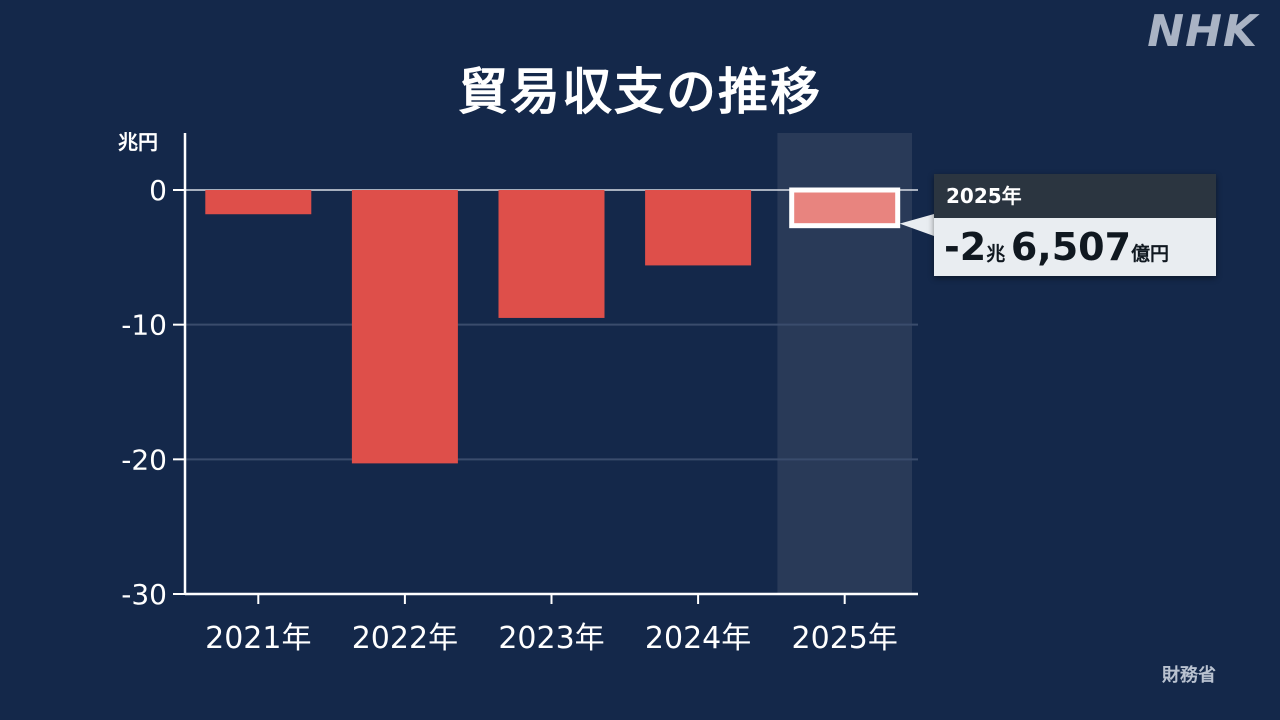  What do you see at coordinates (404, 327) in the screenshot?
I see `bar-2022年` at bounding box center [404, 327].